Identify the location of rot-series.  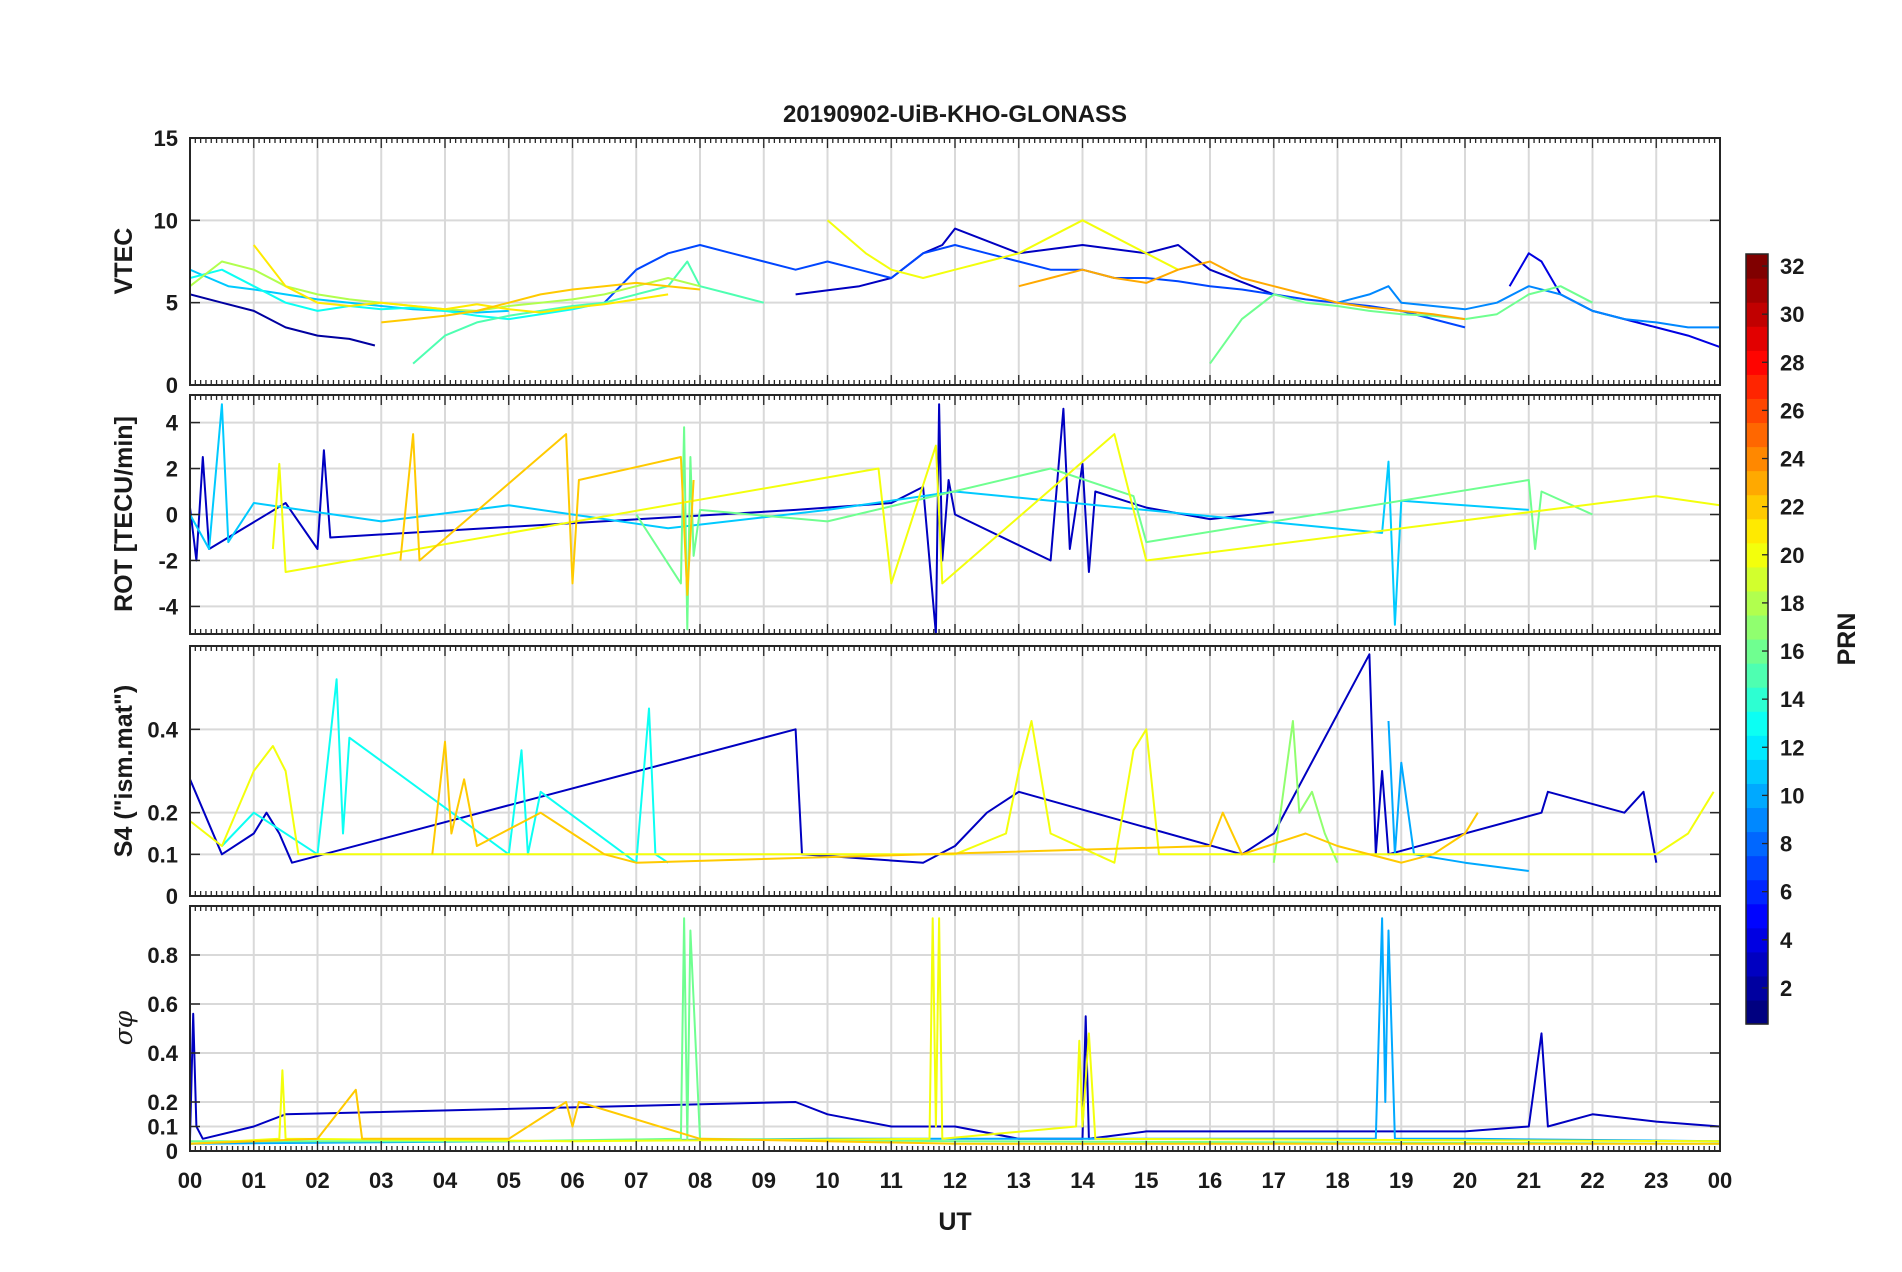
(955, 518).